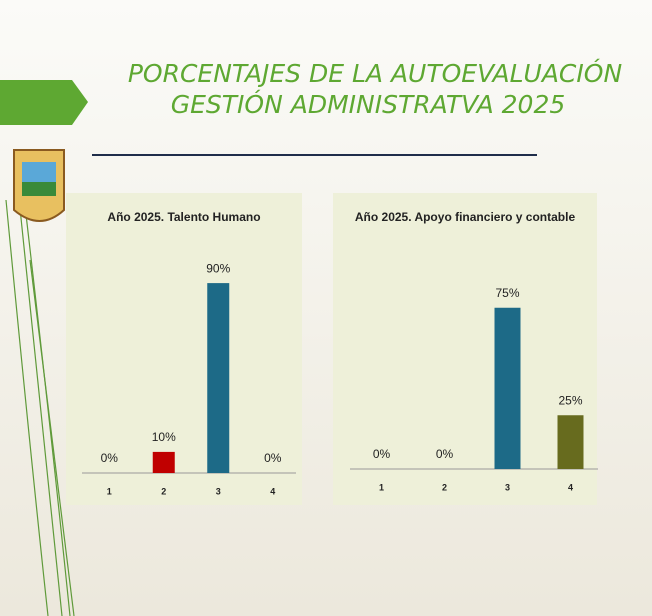 This screenshot has width=652, height=616. Describe the element at coordinates (40, 382) in the screenshot. I see `decoration` at that location.